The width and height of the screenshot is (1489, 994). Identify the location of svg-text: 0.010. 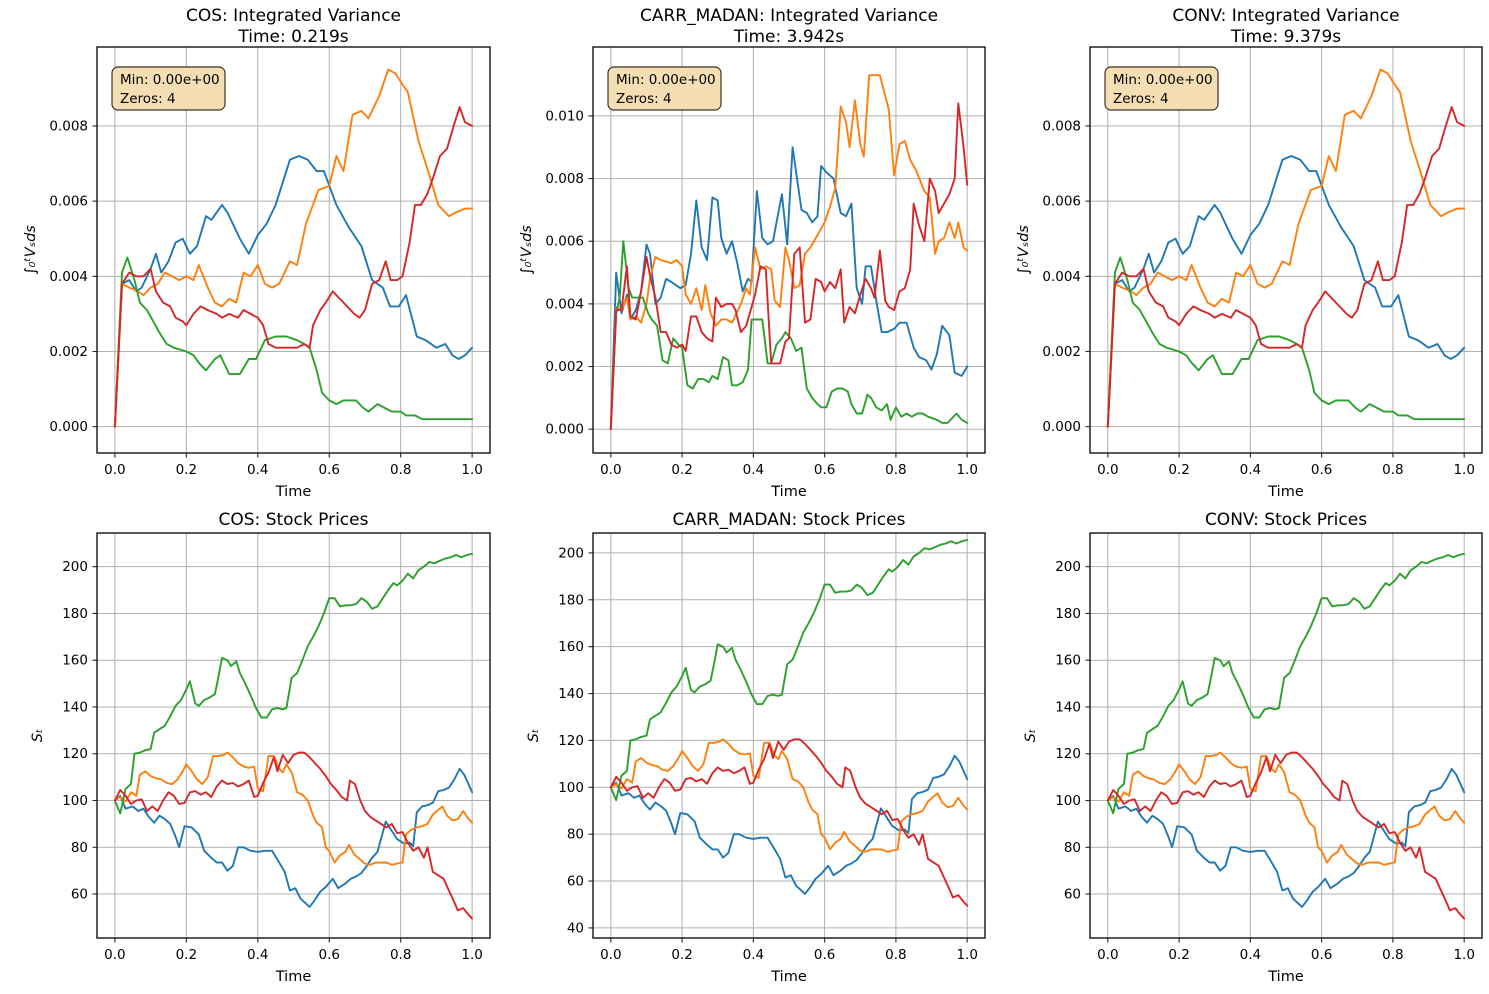
(564, 116).